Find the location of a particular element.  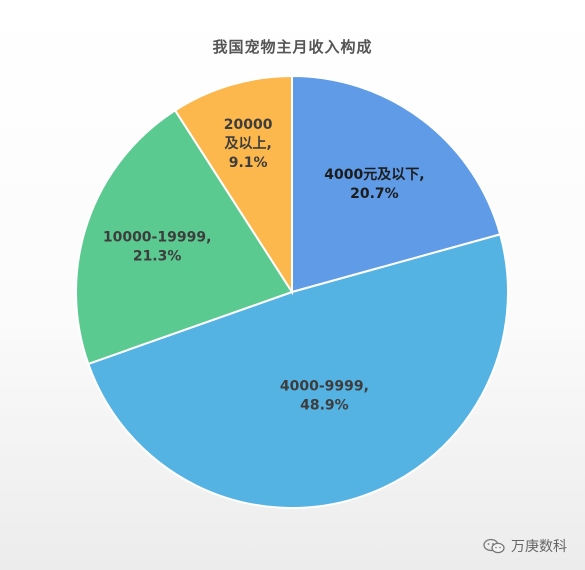

wechat-icon is located at coordinates (494, 546).